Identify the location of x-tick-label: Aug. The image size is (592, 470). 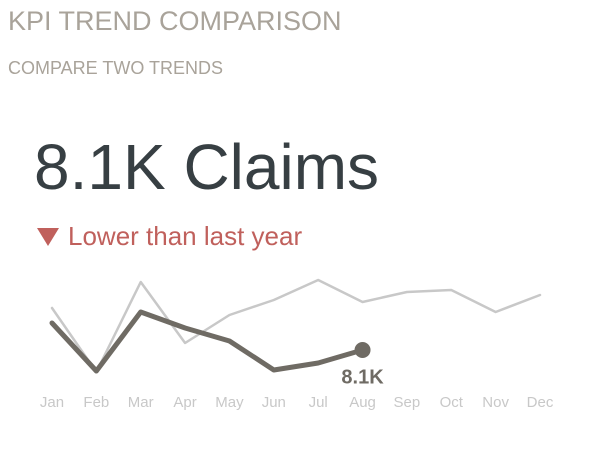
(362, 402).